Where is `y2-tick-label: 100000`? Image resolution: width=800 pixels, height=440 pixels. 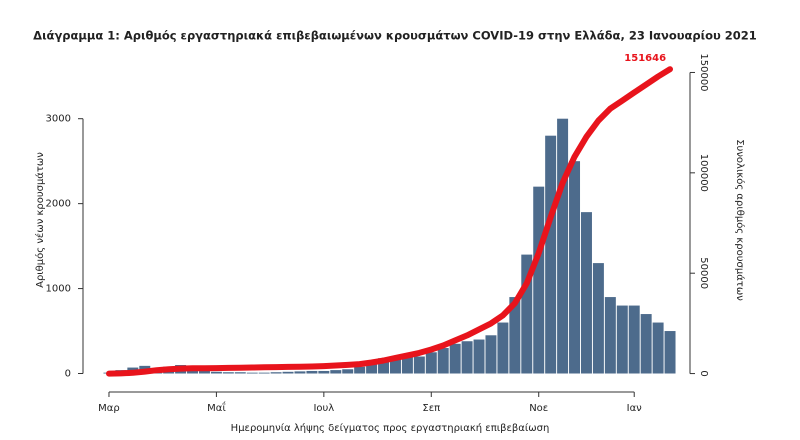 y2-tick-label: 100000 is located at coordinates (703, 173).